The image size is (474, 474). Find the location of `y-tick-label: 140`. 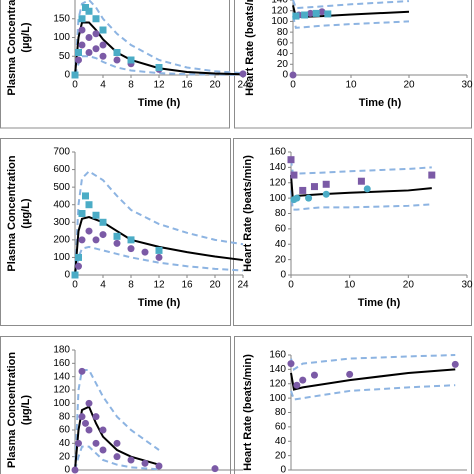

y-tick-label: 140 is located at coordinates (277, 369).